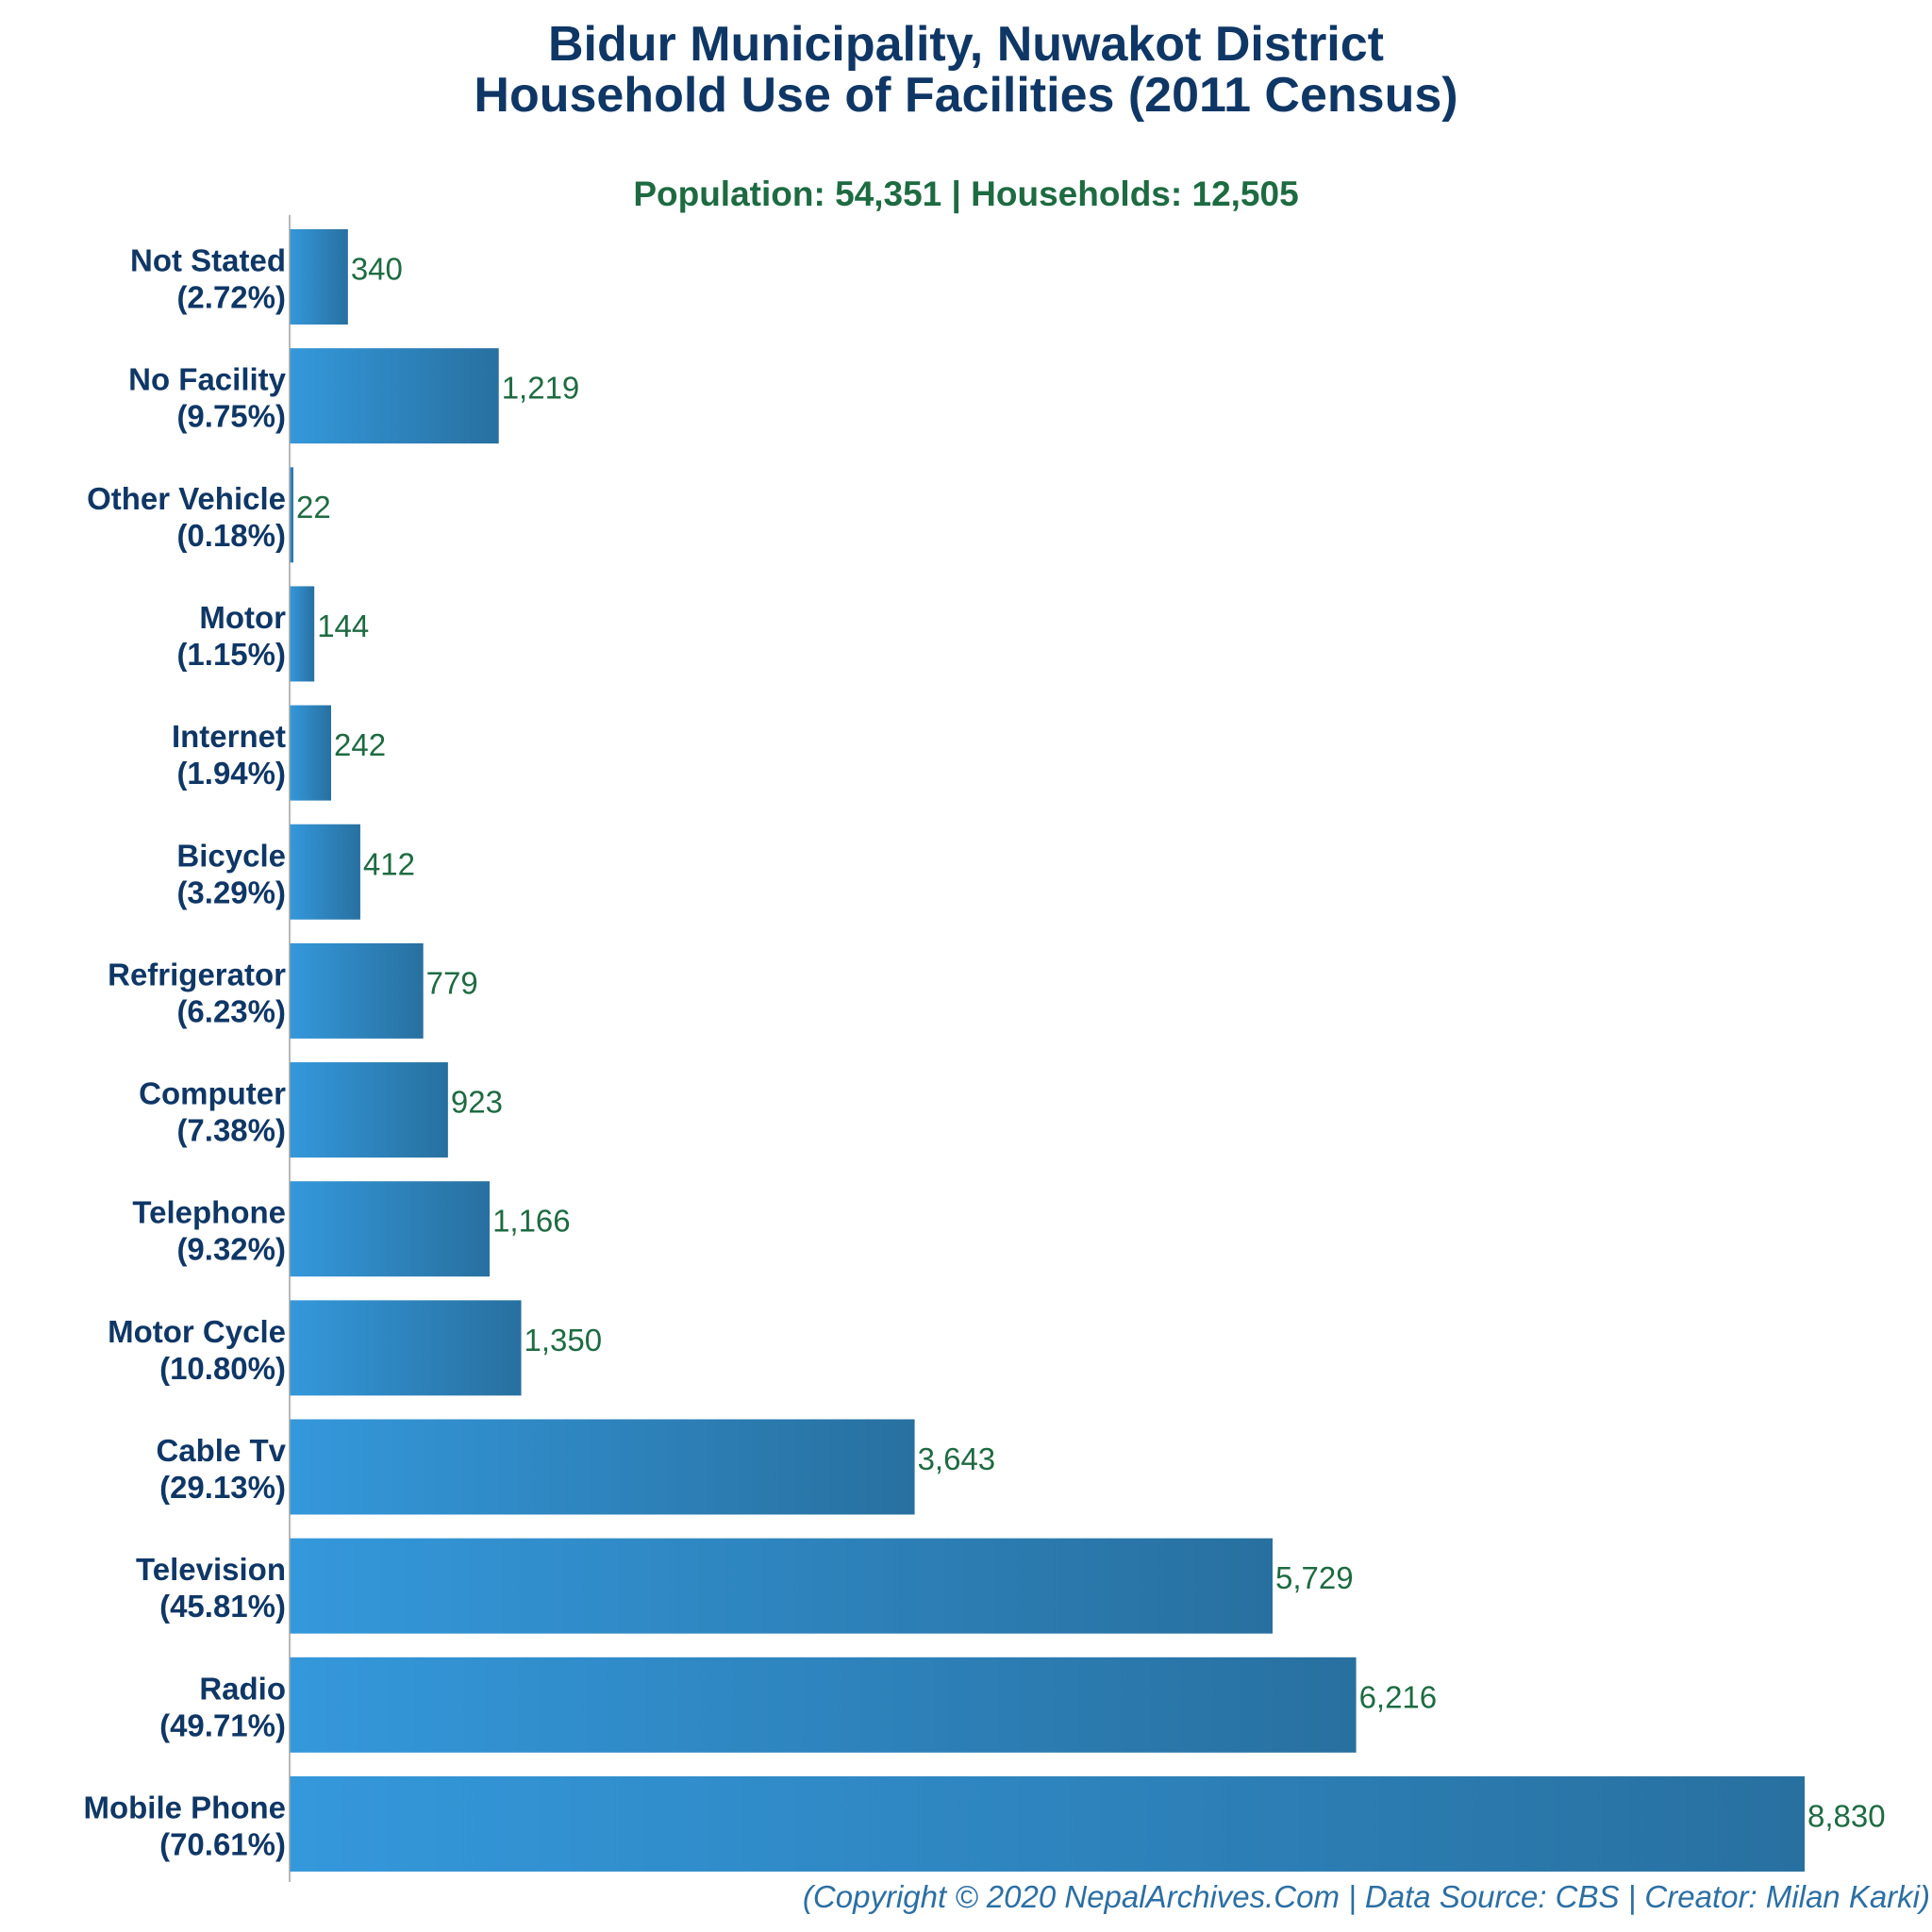 The width and height of the screenshot is (1932, 1932). What do you see at coordinates (223, 1368) in the screenshot?
I see `category-percent: (10.80%)` at bounding box center [223, 1368].